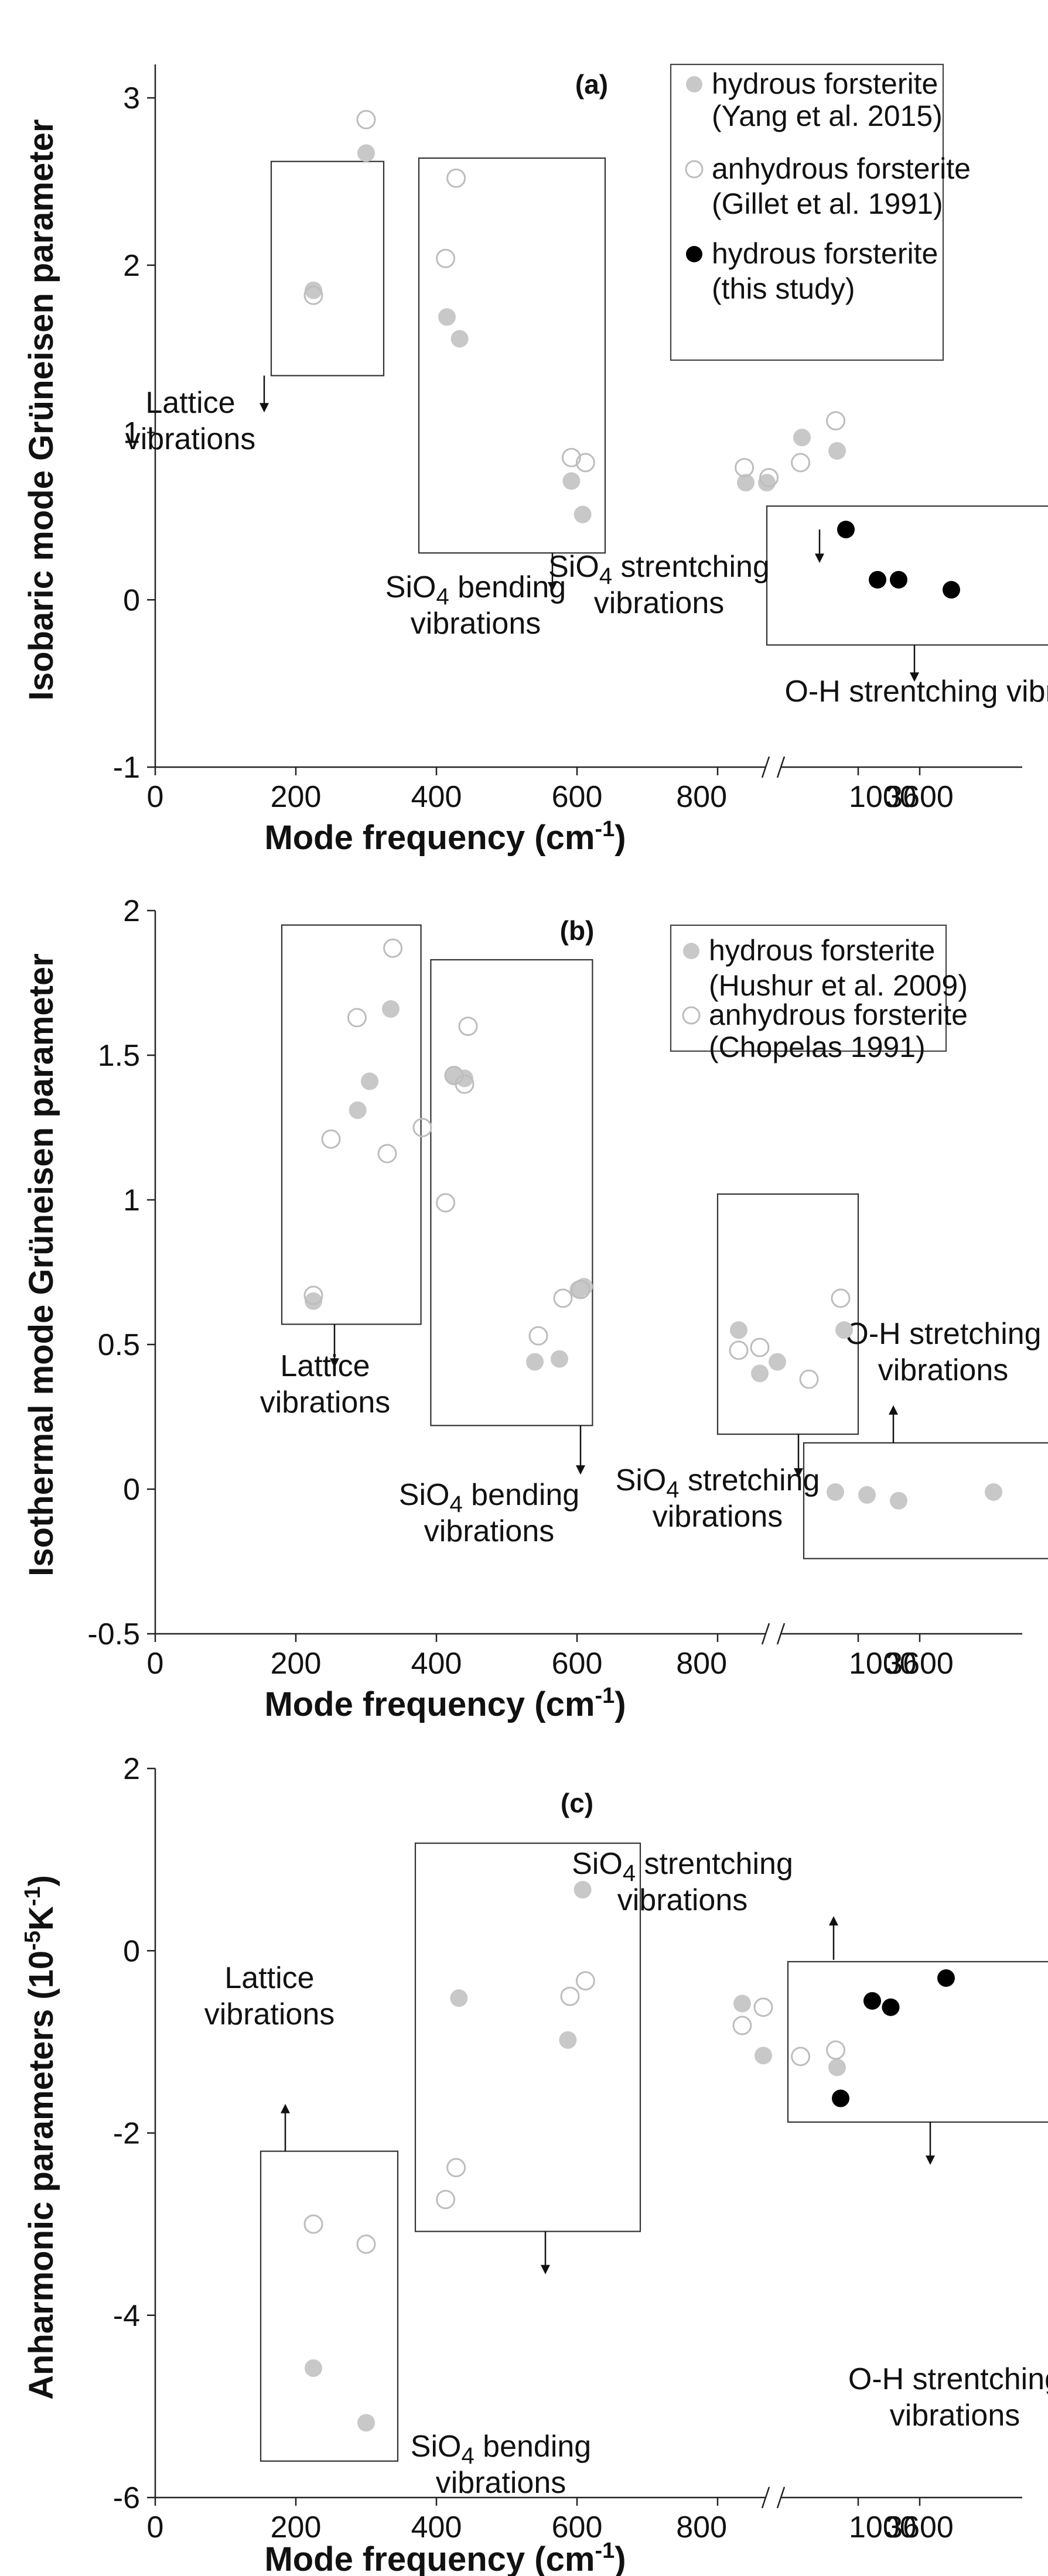  Describe the element at coordinates (948, 2379) in the screenshot. I see `annotation-label: O-H strentching` at that location.